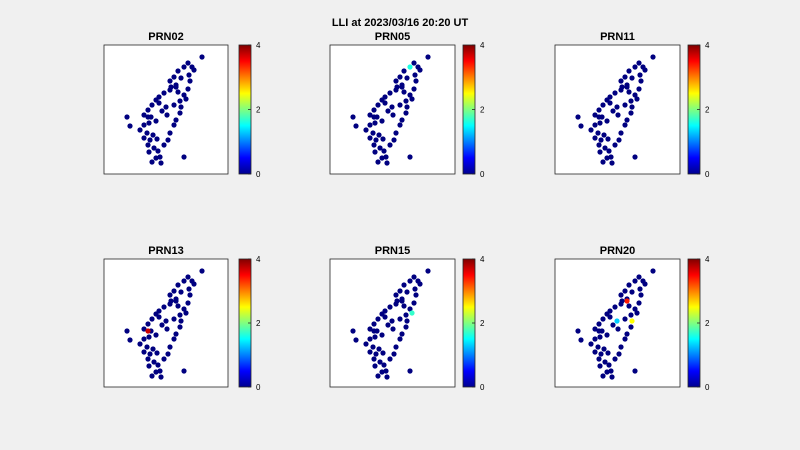  I want to click on subplot-prn15: PRN15 0 2 4, so click(407, 318).